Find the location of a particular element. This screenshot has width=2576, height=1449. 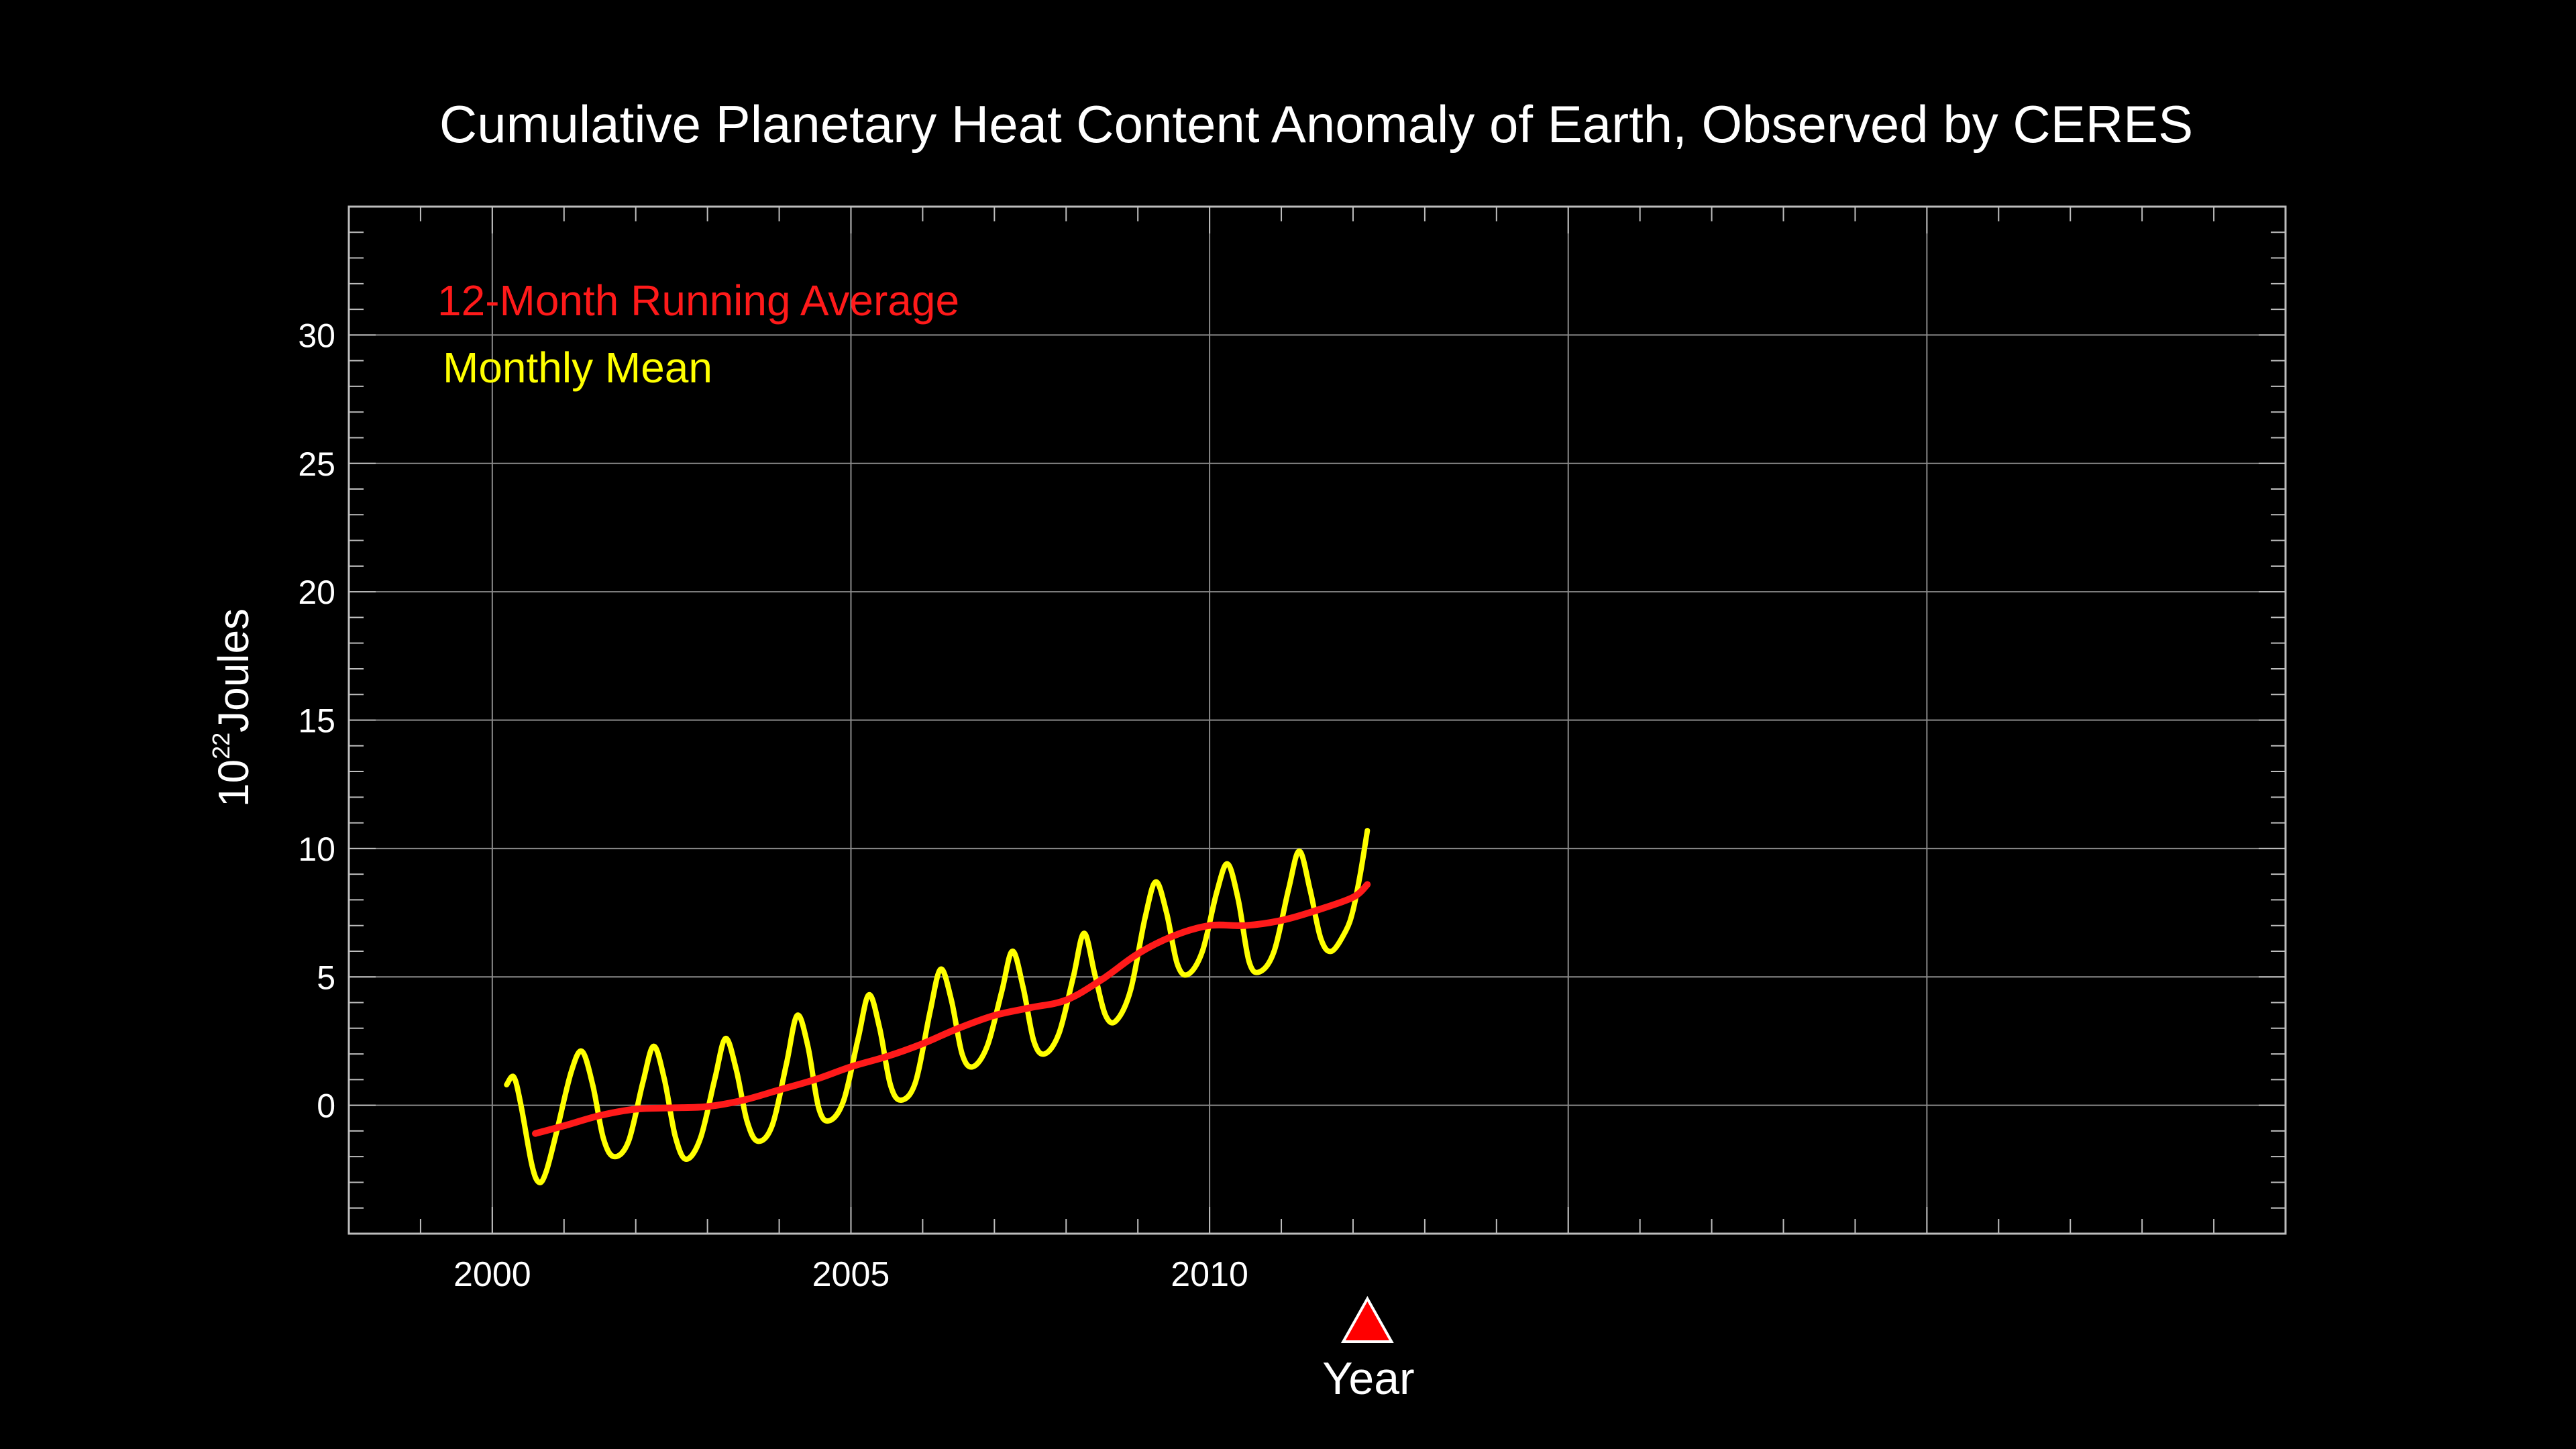

legend-entry-running-average: 12-Month Running Average is located at coordinates (698, 300).